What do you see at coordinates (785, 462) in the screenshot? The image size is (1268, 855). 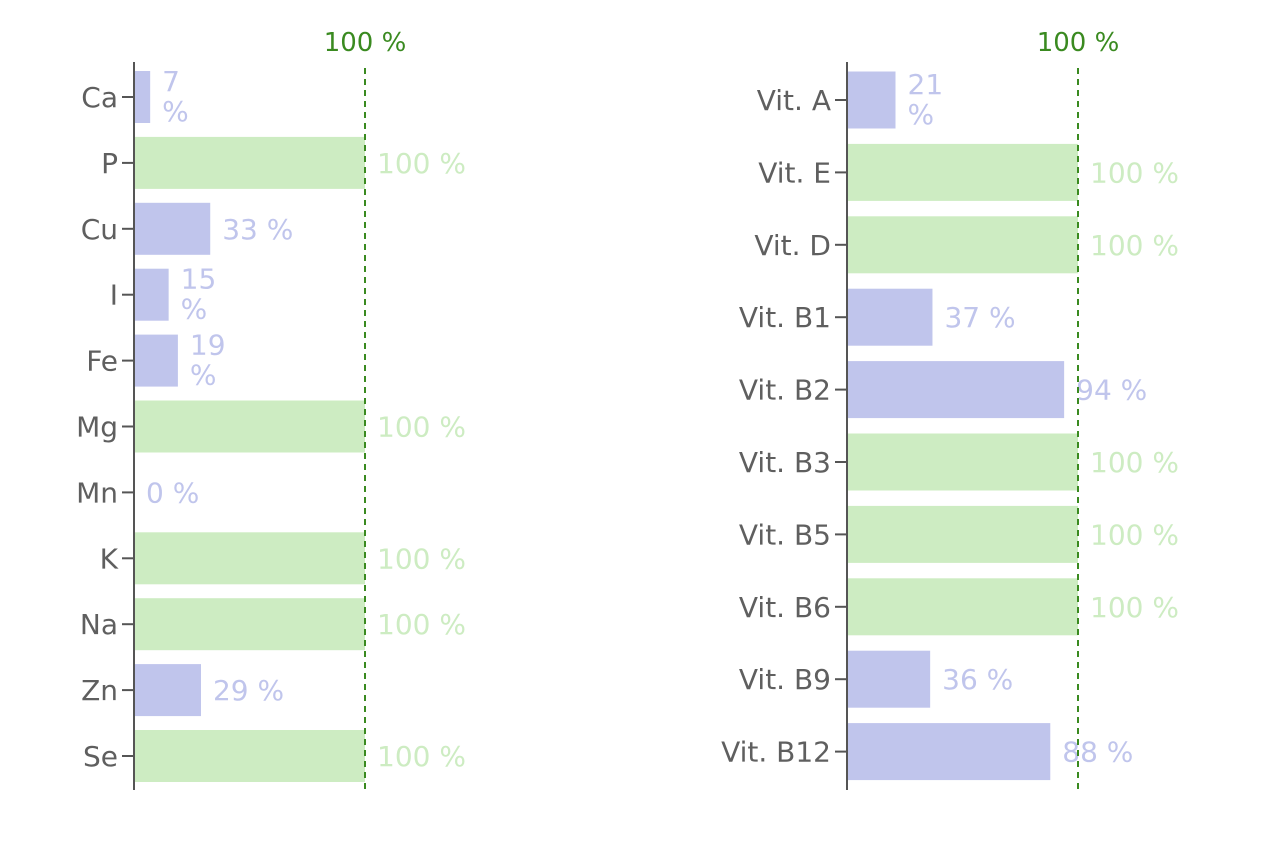 I see `category-label: Vit. B3` at bounding box center [785, 462].